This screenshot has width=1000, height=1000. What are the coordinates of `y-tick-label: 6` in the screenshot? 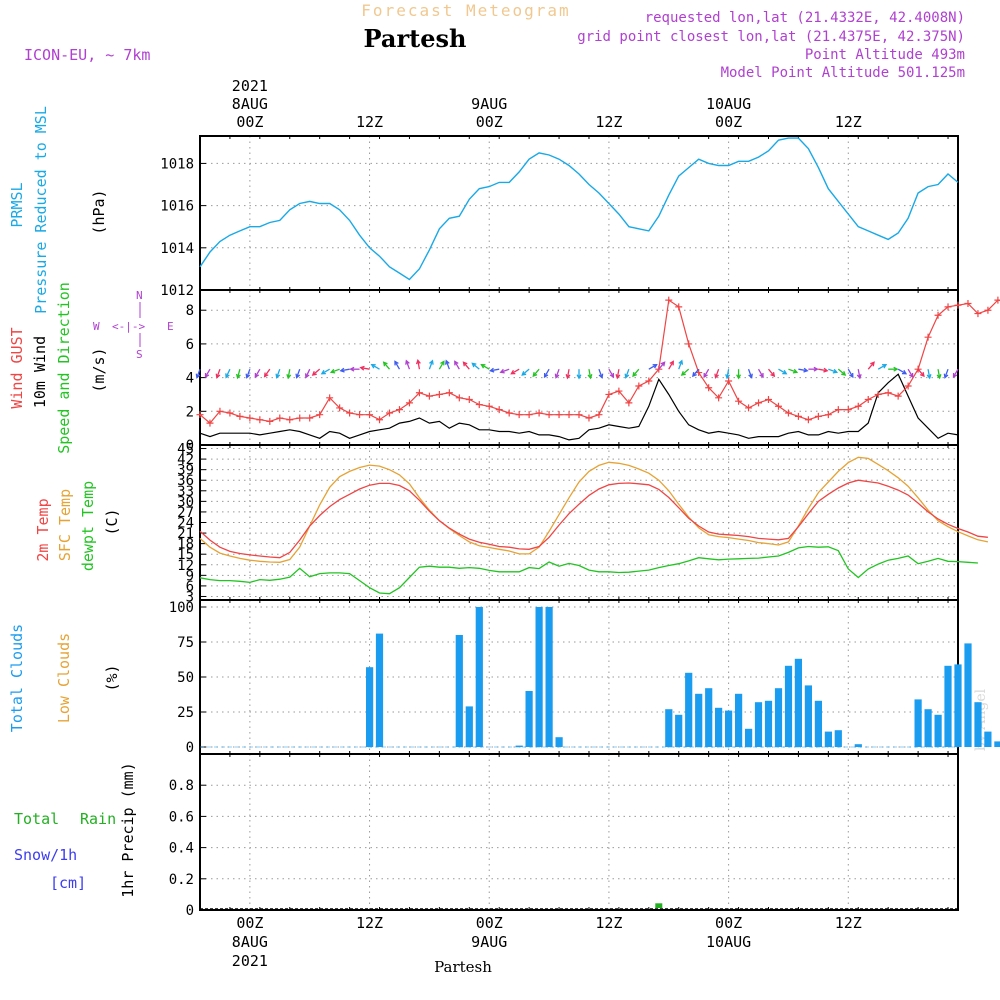 It's located at (190, 587).